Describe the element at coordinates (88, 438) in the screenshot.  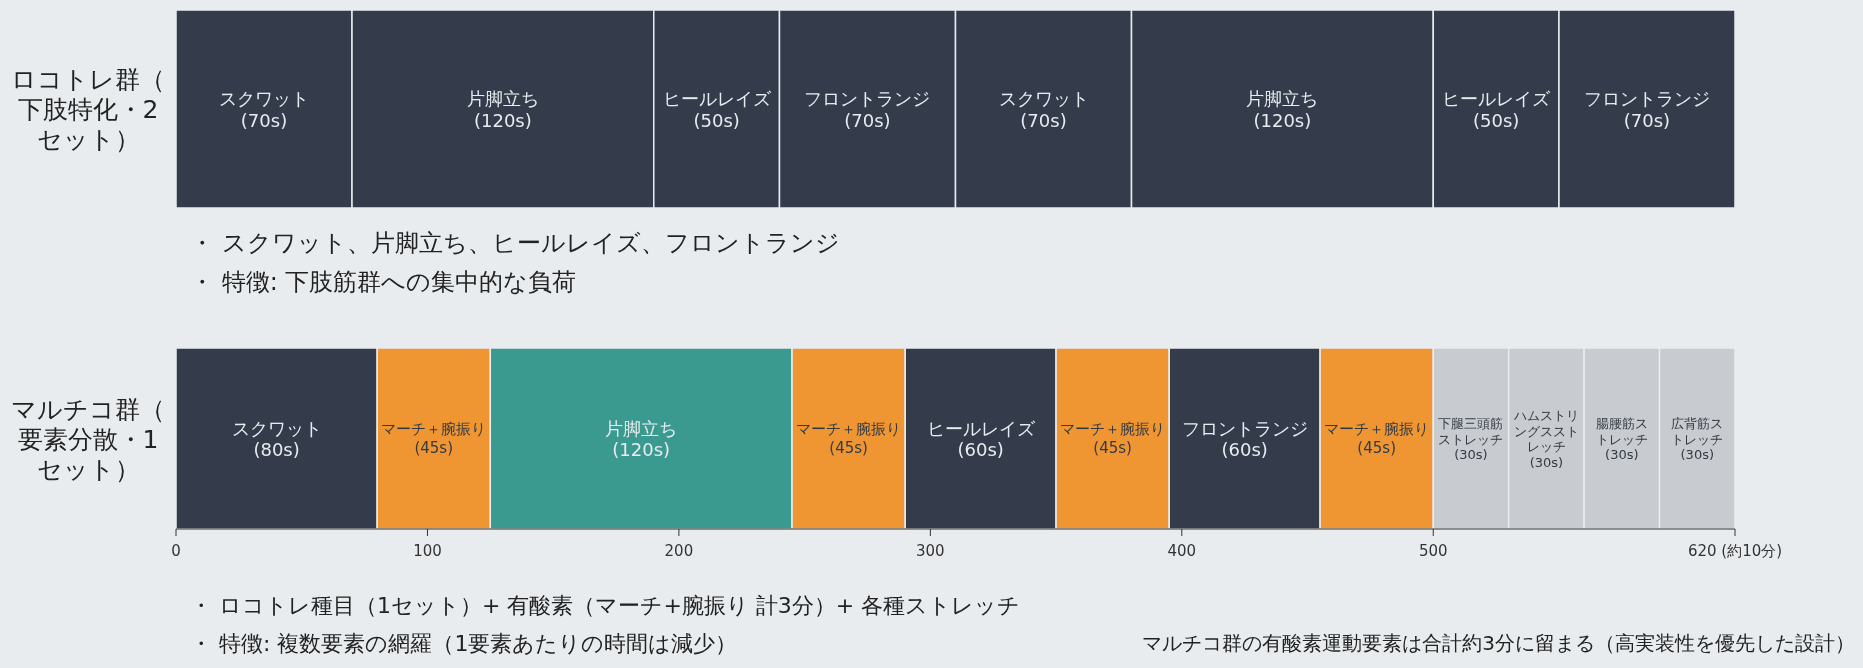
I see `y-tick-label: マルチコ群（要素分散・1セット）` at that location.